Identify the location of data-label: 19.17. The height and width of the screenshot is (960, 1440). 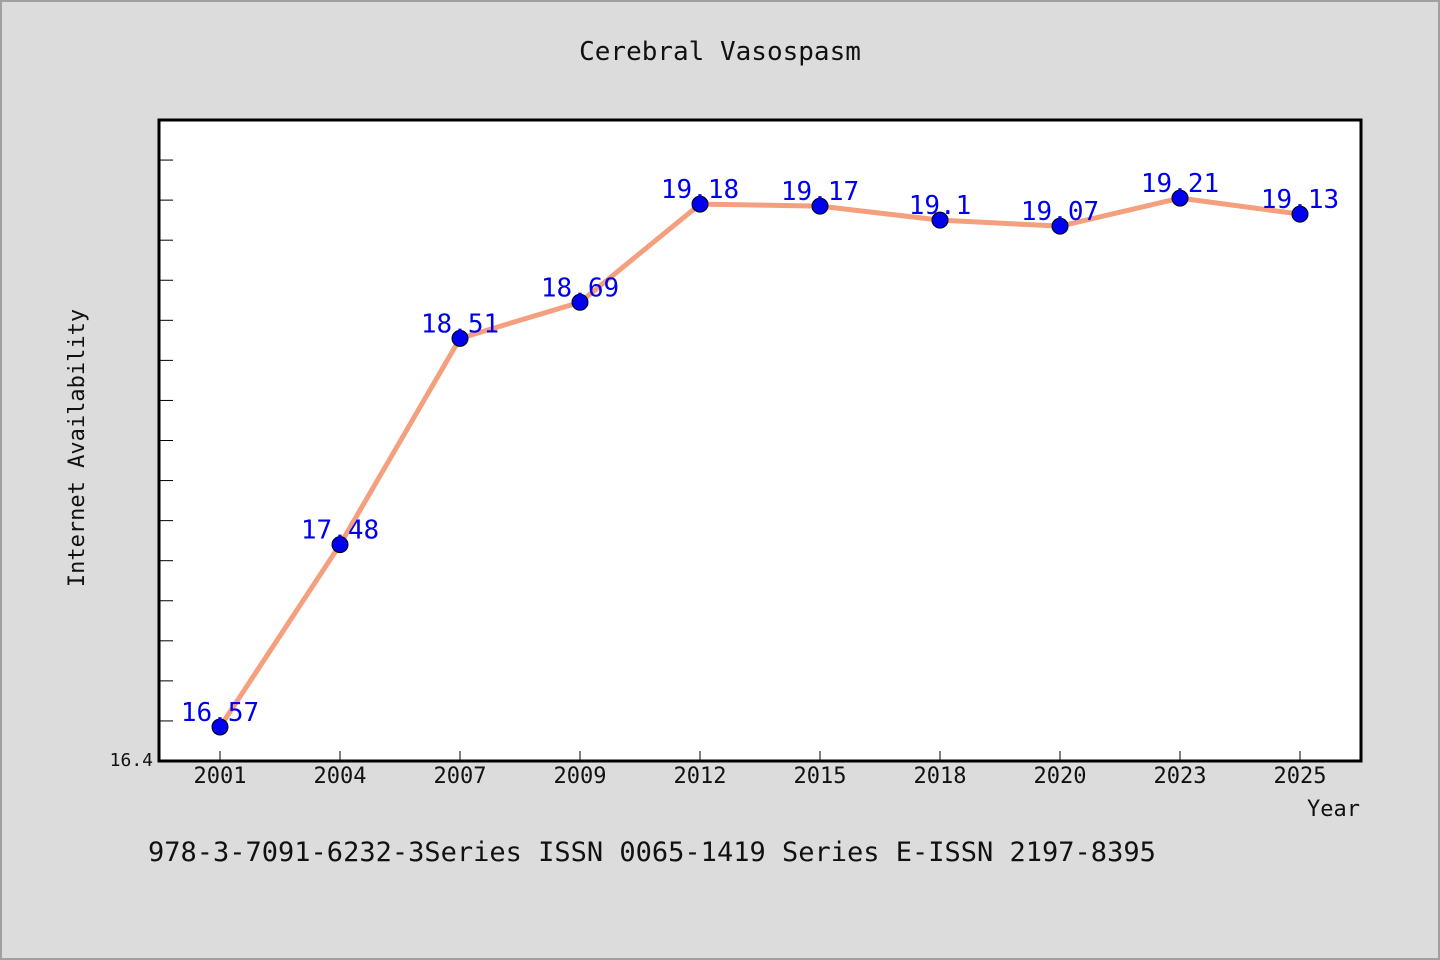
(820, 192).